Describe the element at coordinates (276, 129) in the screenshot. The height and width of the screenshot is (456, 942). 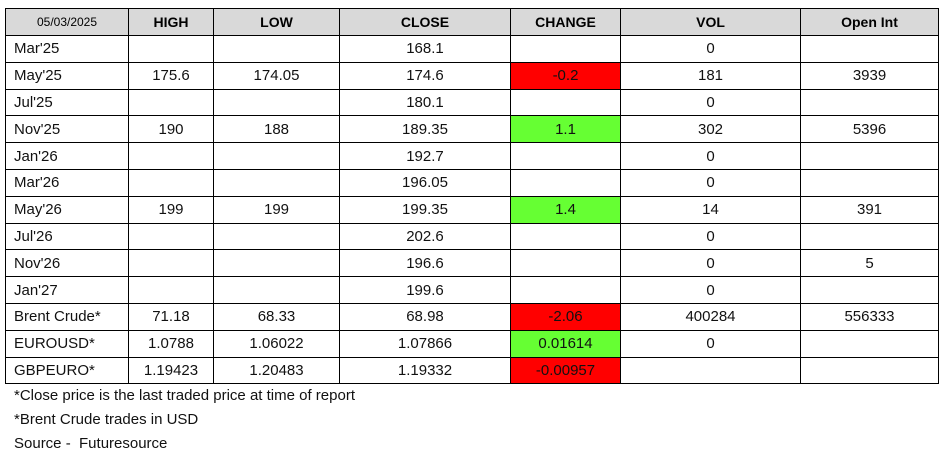
I see `table-cell: 188` at that location.